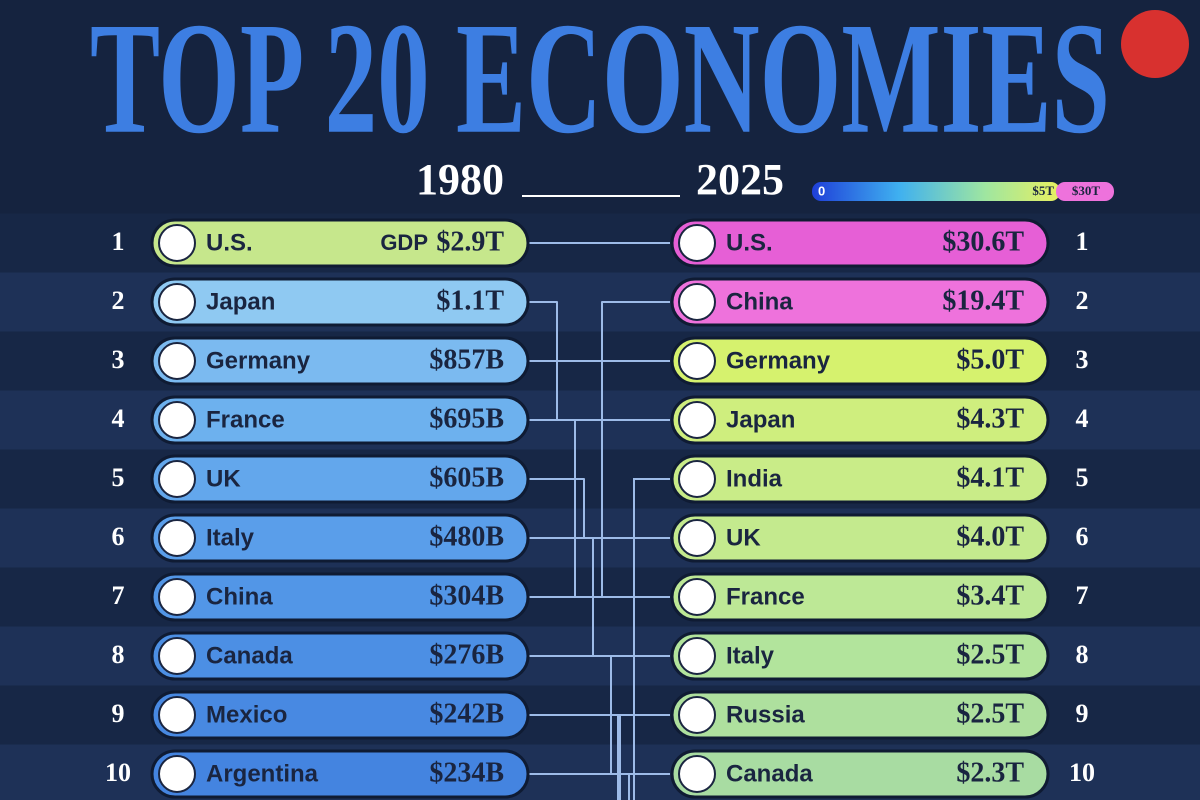 Image resolution: width=1200 pixels, height=800 pixels. I want to click on gdp-value: $304B, so click(466, 595).